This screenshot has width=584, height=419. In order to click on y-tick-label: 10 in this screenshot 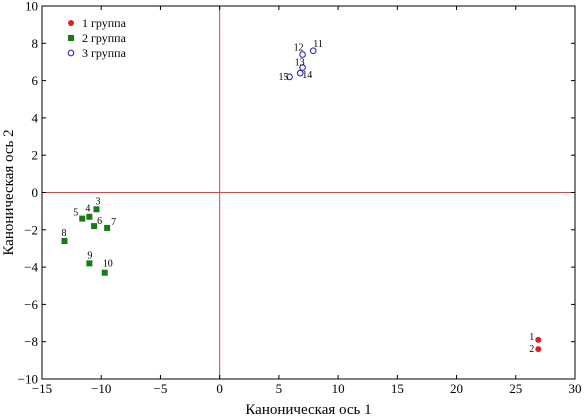, I will do `click(31, 7)`.